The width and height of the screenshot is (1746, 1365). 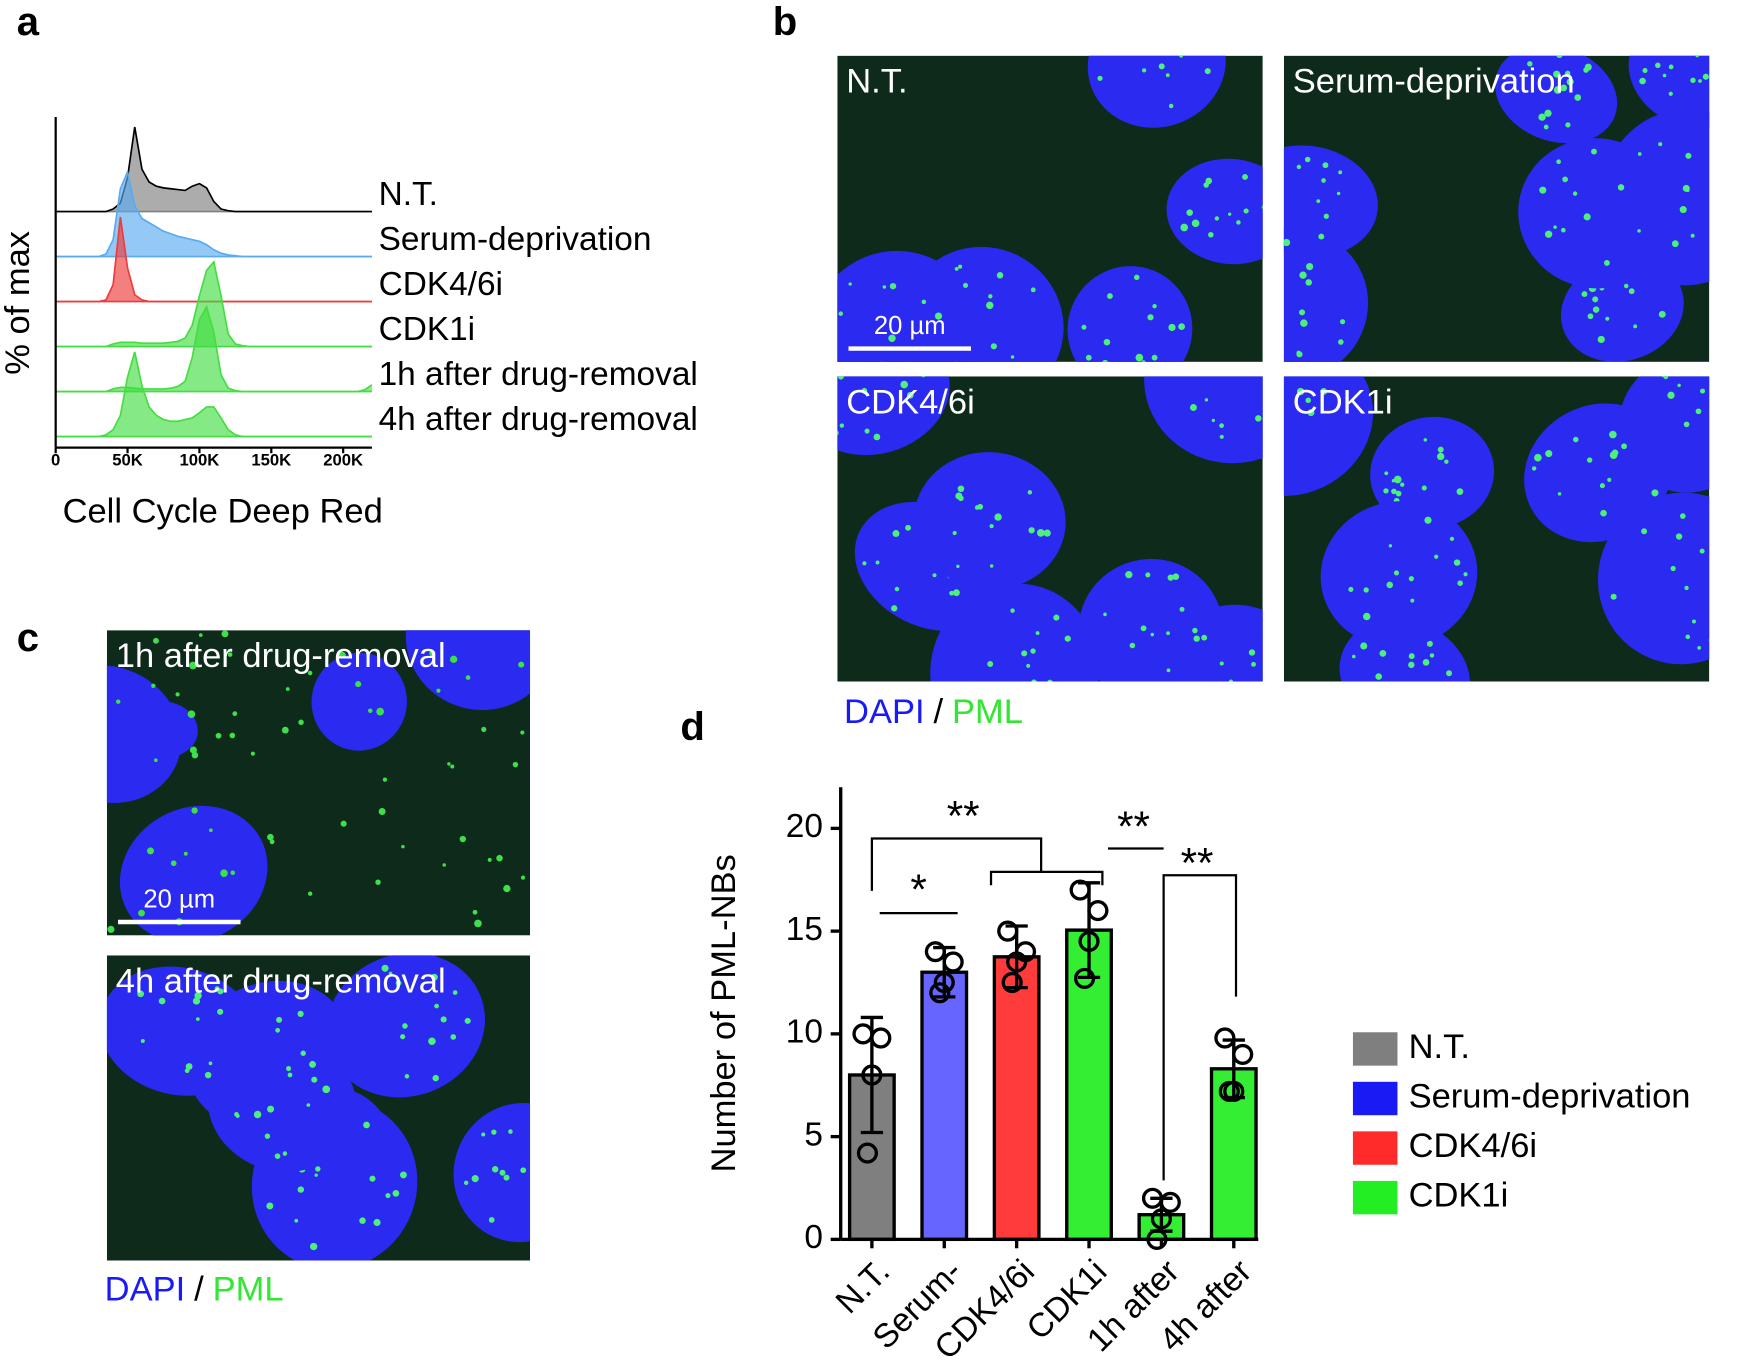 I want to click on image-label: CDK4/6i, so click(x=910, y=402).